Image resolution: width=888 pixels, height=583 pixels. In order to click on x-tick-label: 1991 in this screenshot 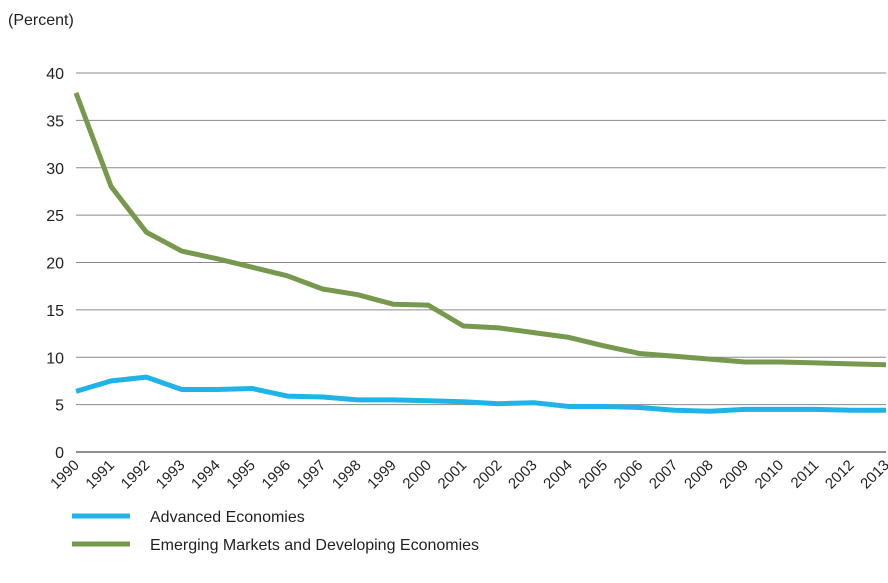, I will do `click(100, 475)`.